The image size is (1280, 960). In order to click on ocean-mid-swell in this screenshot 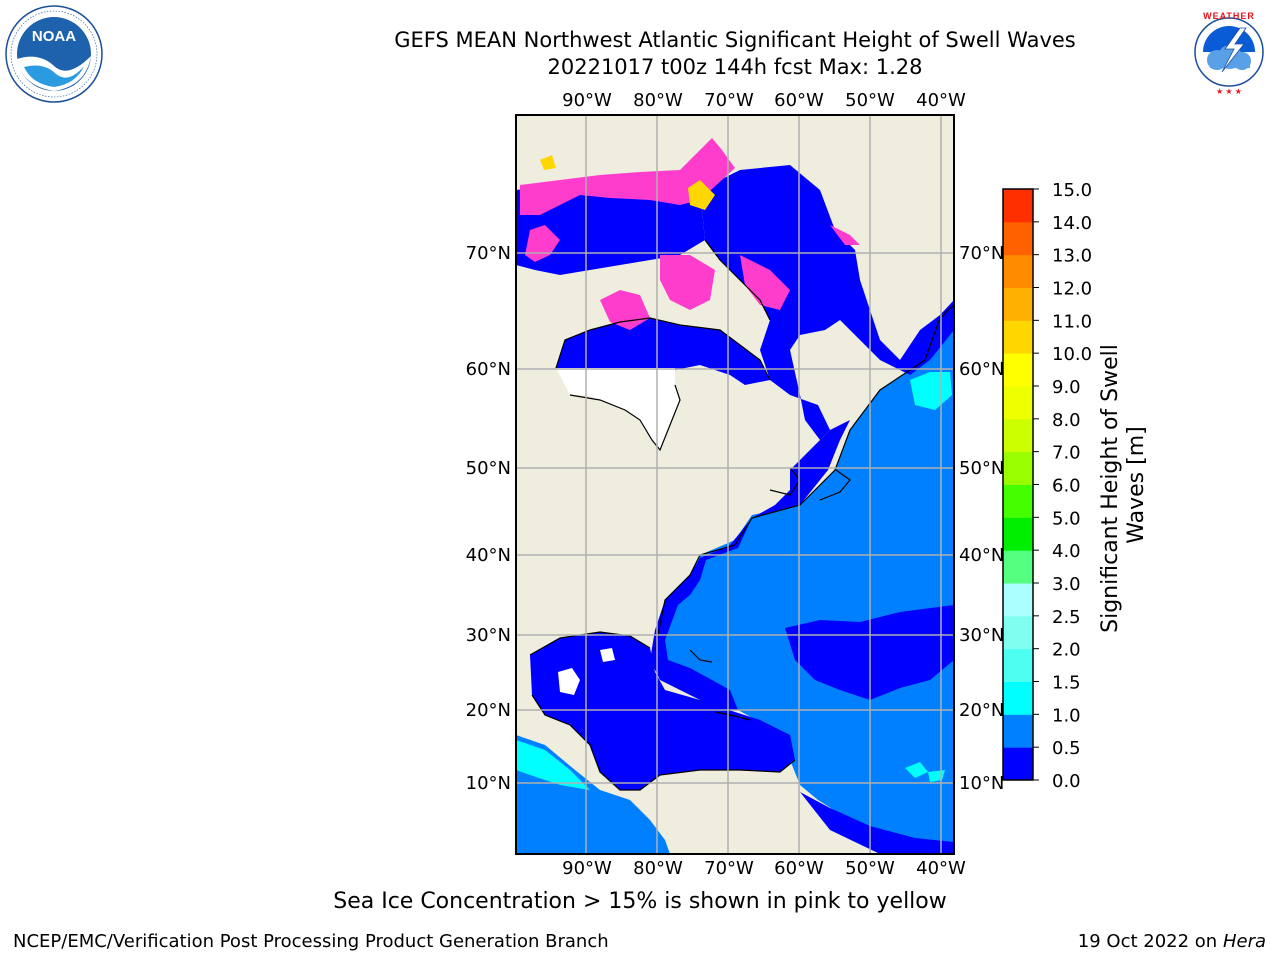, I will do `click(804, 575)`.